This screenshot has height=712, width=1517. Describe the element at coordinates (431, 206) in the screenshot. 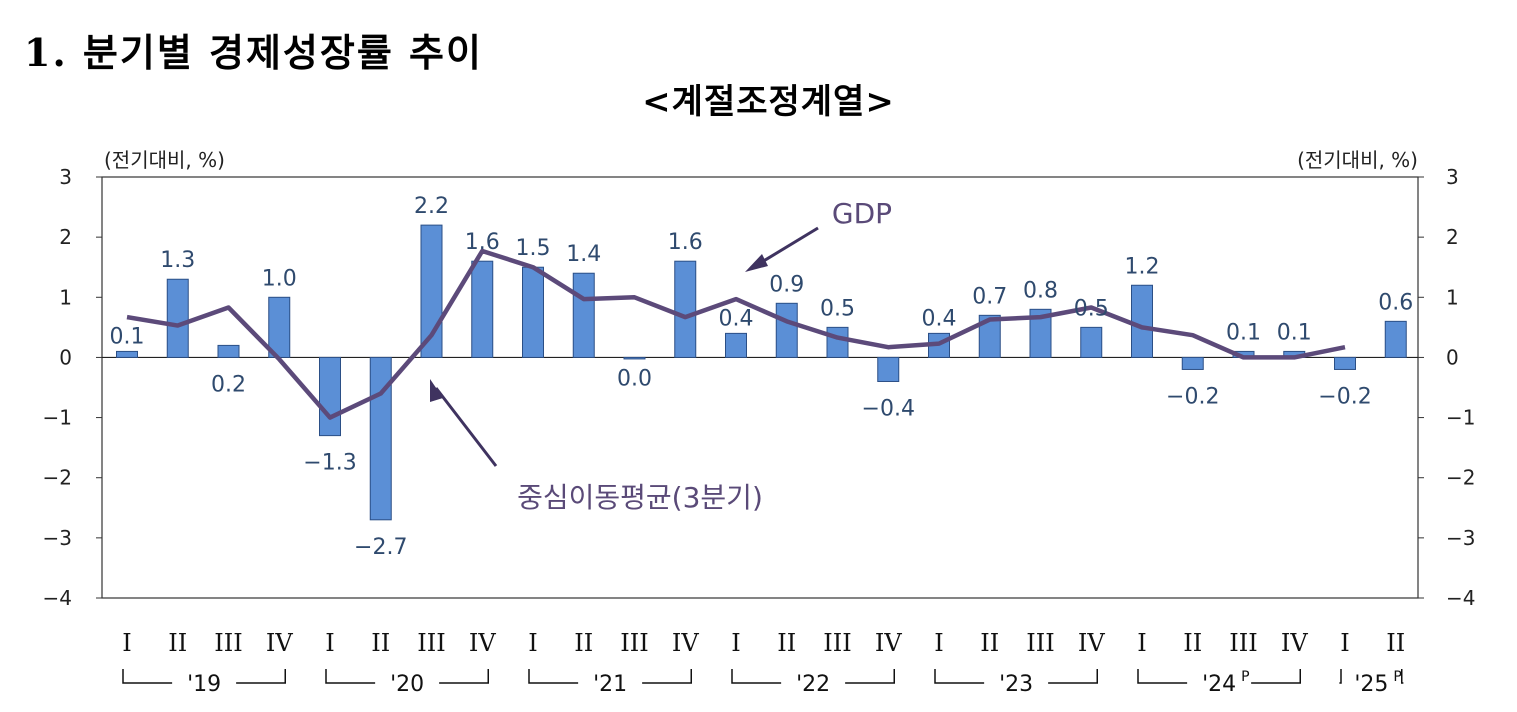

I see `gdp-data-label: 2.2` at that location.